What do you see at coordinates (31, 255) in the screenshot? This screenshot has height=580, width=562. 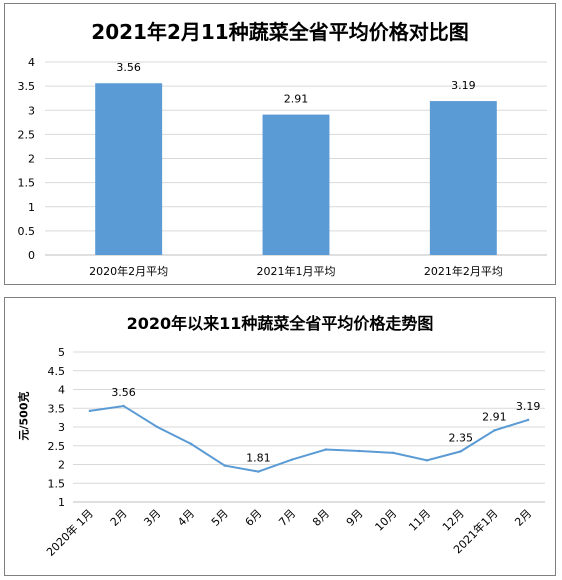 I see `bar-y-tick-label: 0` at bounding box center [31, 255].